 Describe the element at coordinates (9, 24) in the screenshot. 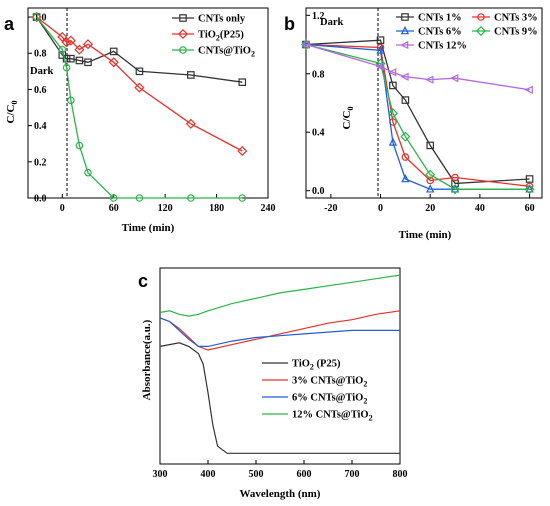

I see `panel-a-letter: a` at that location.